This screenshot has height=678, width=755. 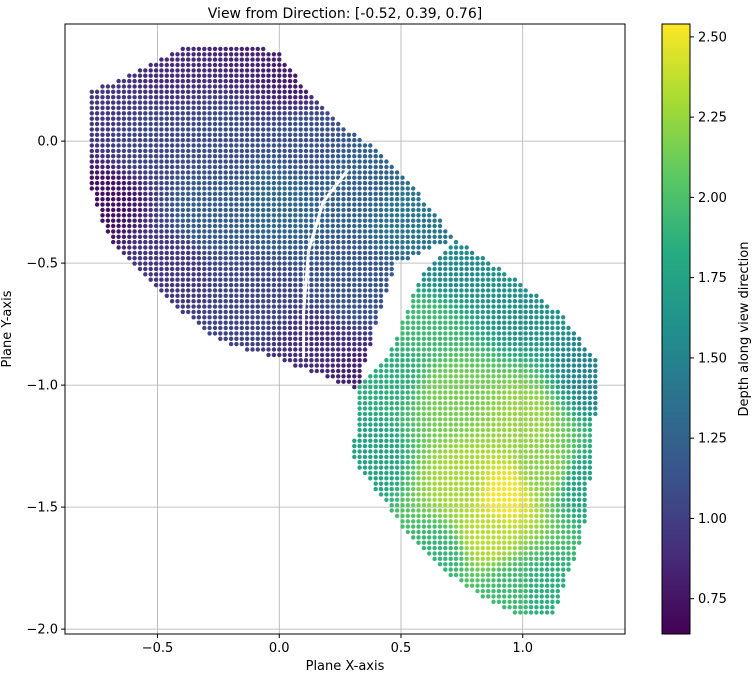 What do you see at coordinates (522, 648) in the screenshot?
I see `x-tick-label: 1.0` at bounding box center [522, 648].